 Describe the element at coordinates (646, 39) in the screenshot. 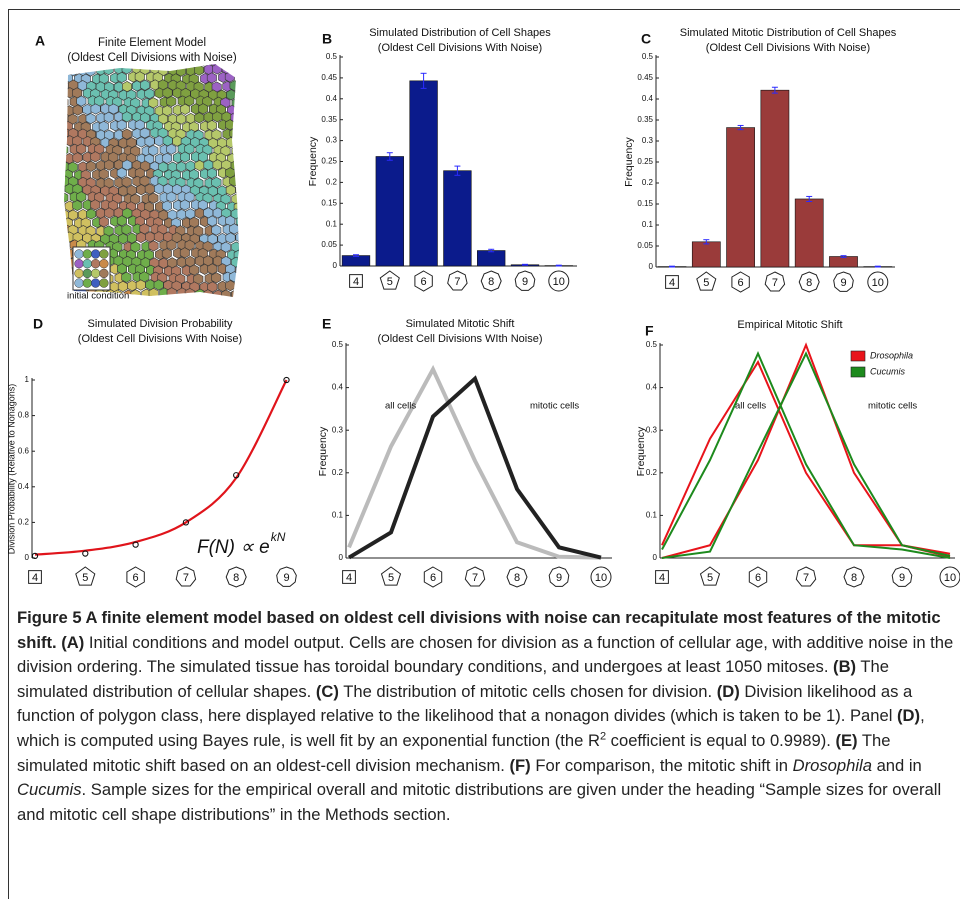

I see `panel-label: C` at that location.